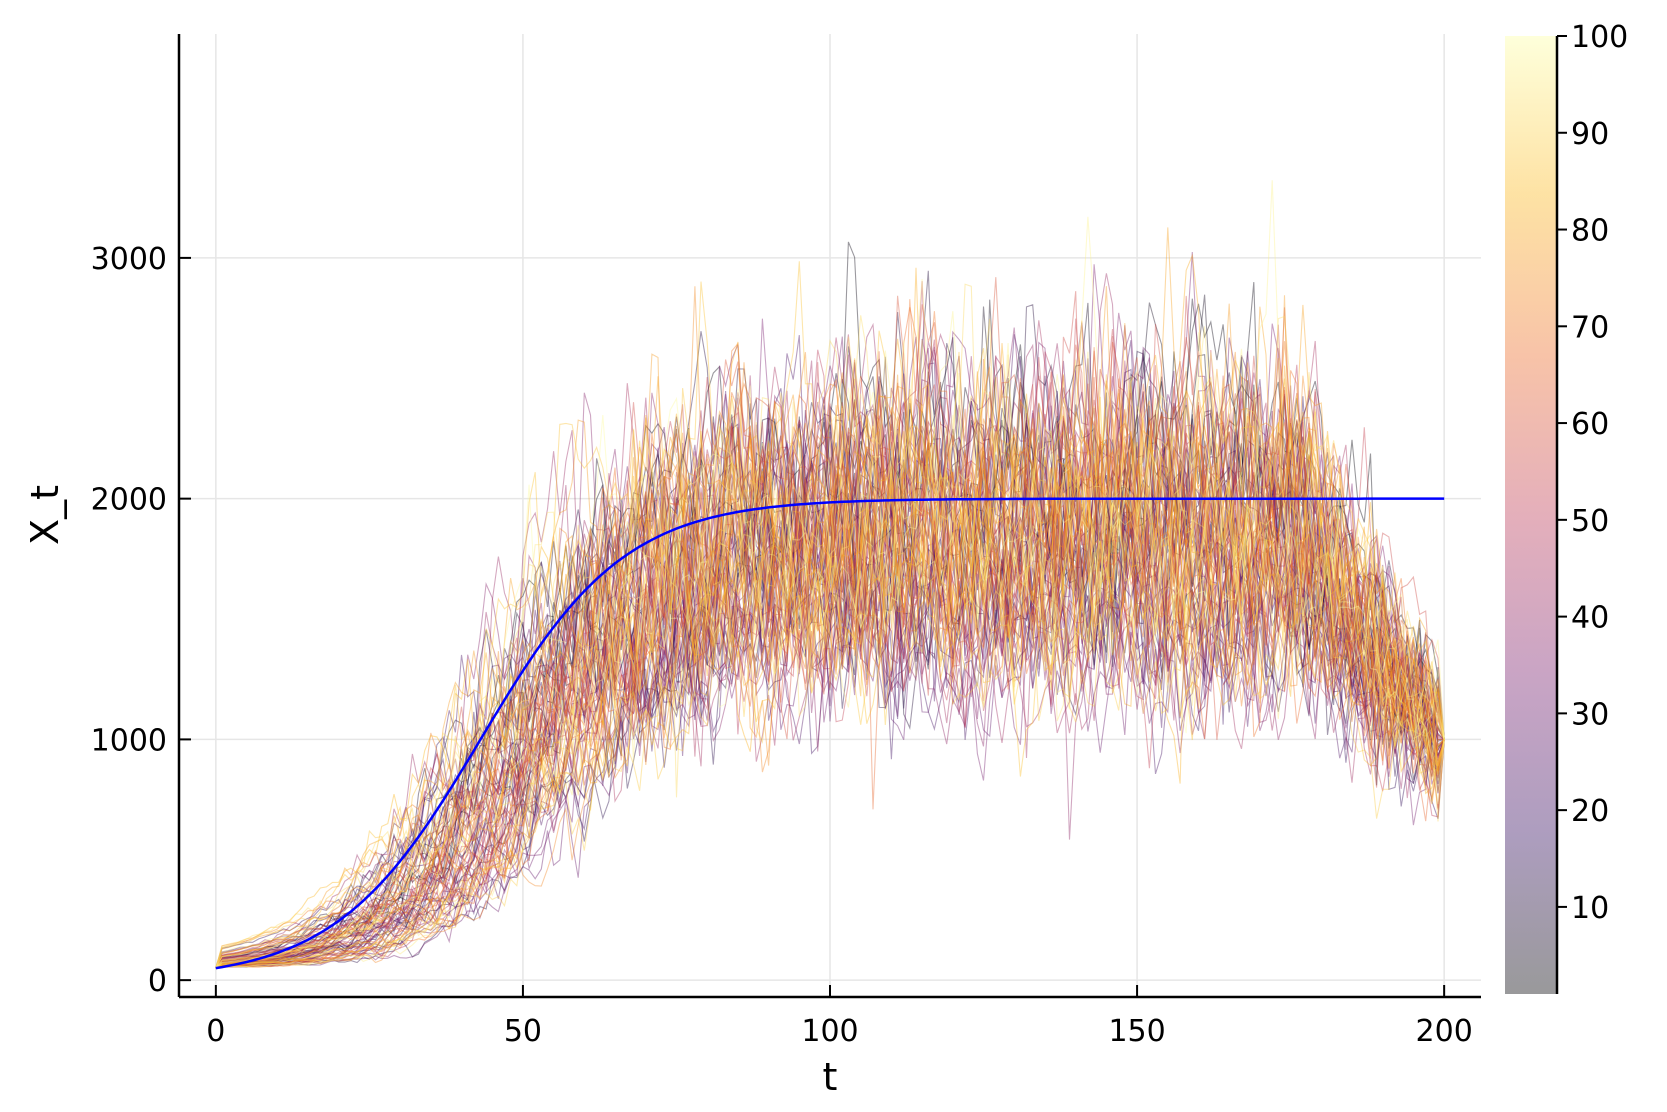  I want to click on y-tick-label: 0, so click(157, 981).